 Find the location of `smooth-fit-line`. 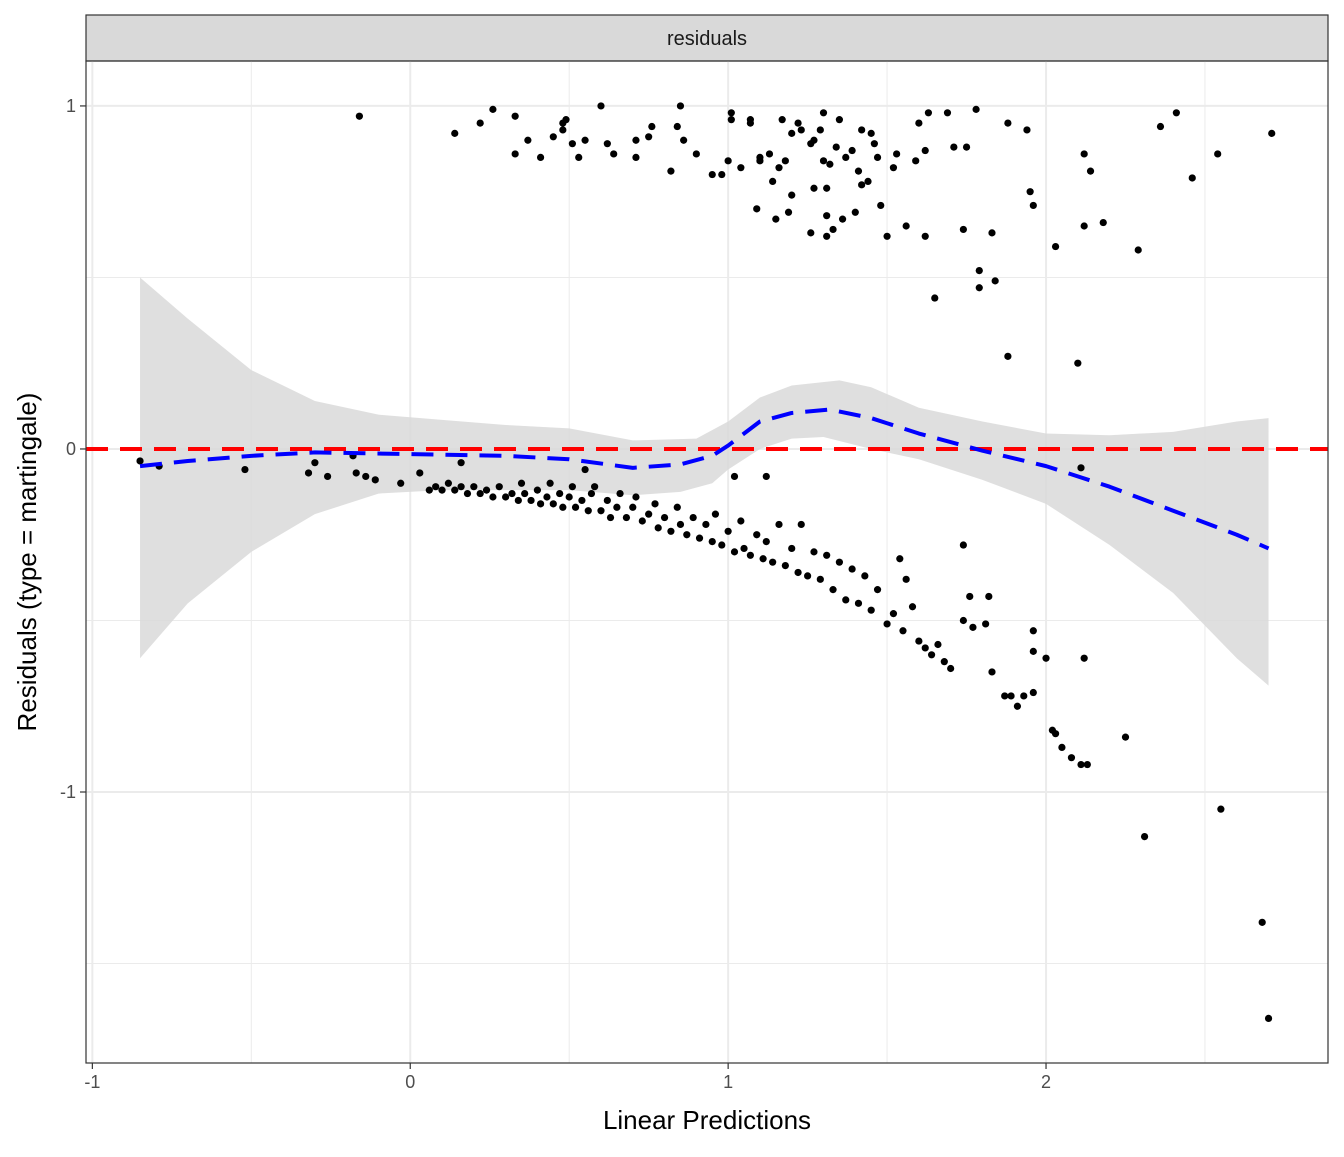

smooth-fit-line is located at coordinates (704, 479).